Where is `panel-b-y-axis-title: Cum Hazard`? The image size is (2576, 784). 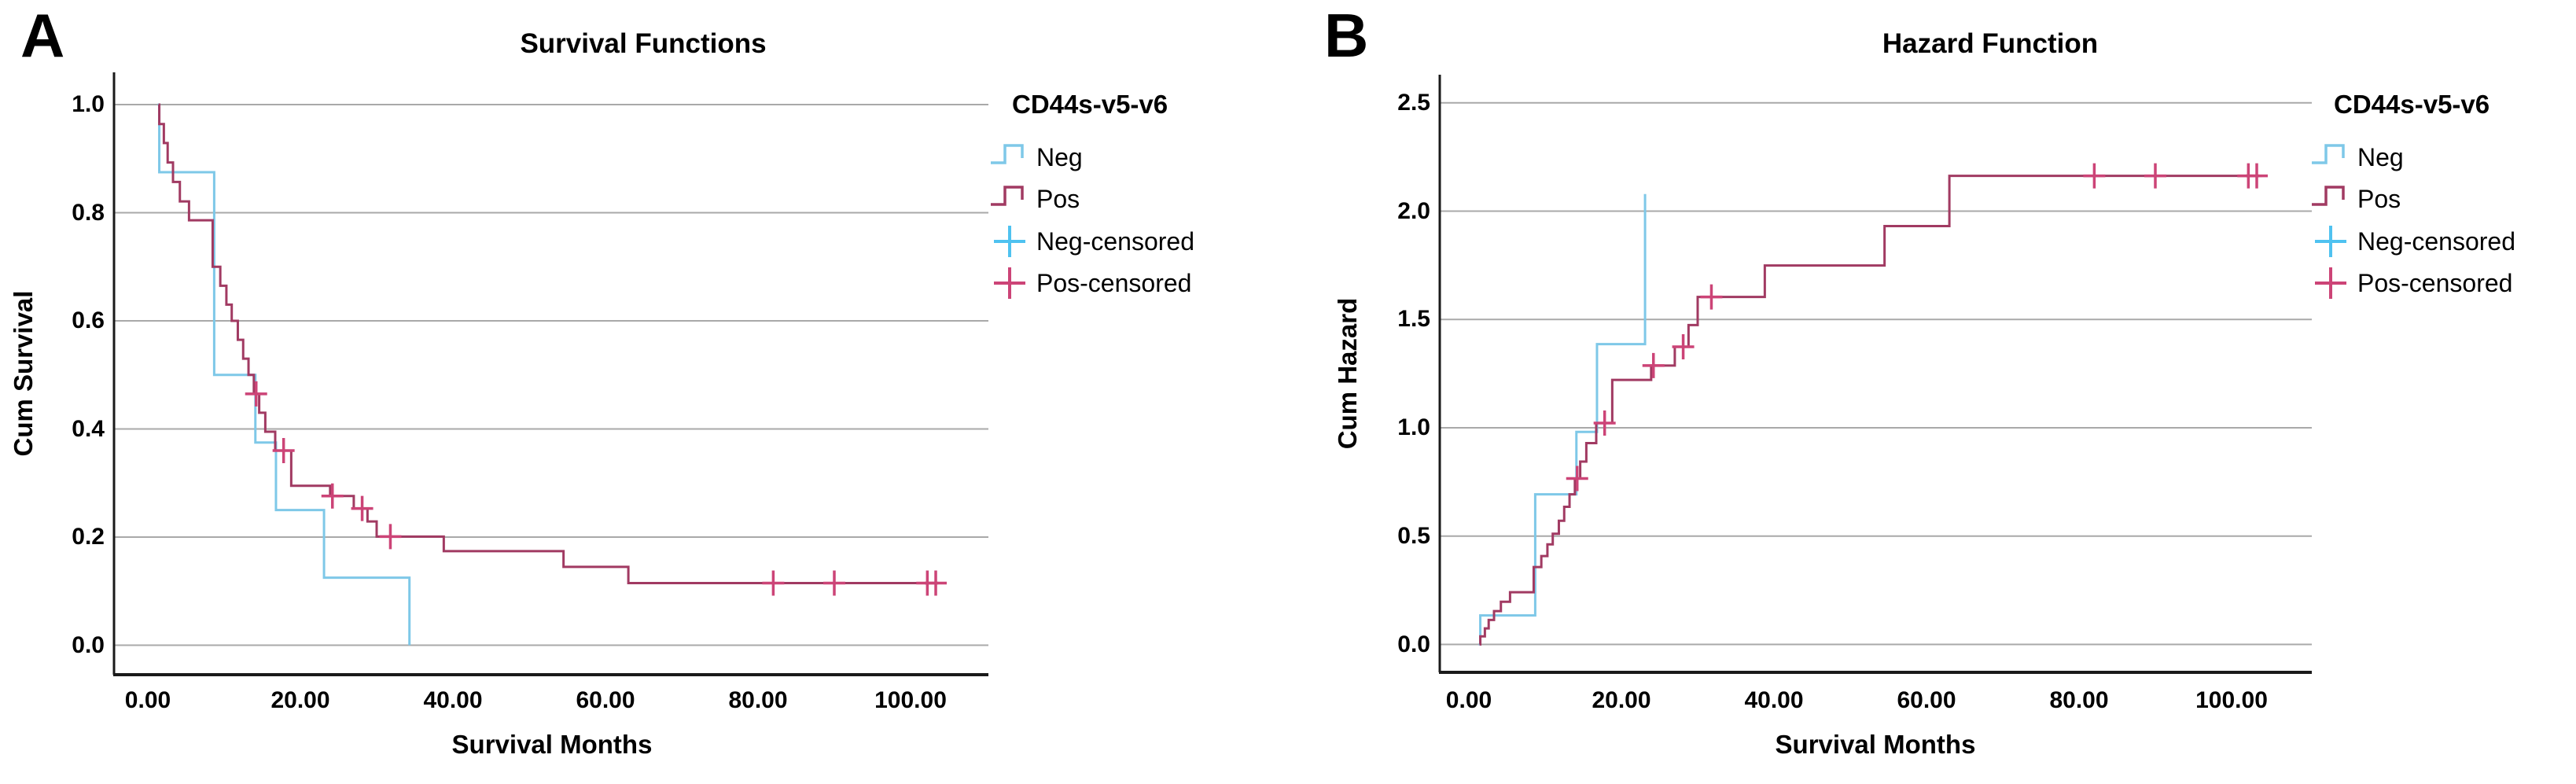 panel-b-y-axis-title: Cum Hazard is located at coordinates (1347, 373).